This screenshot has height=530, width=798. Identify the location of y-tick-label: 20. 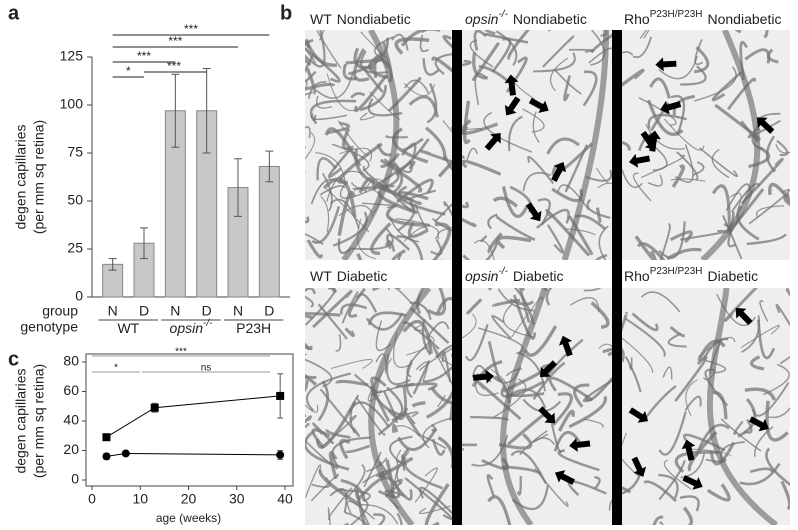
(71, 449).